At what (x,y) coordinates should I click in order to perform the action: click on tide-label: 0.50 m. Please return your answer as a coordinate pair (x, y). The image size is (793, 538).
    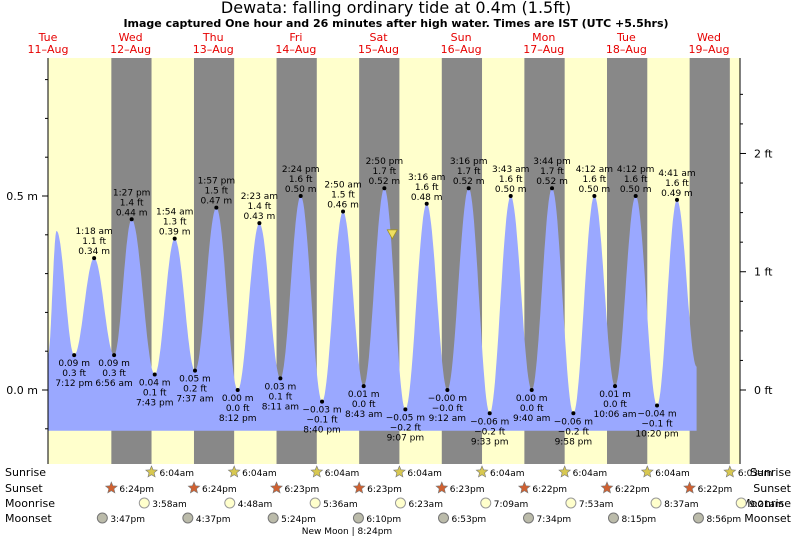
    Looking at the image, I should click on (636, 190).